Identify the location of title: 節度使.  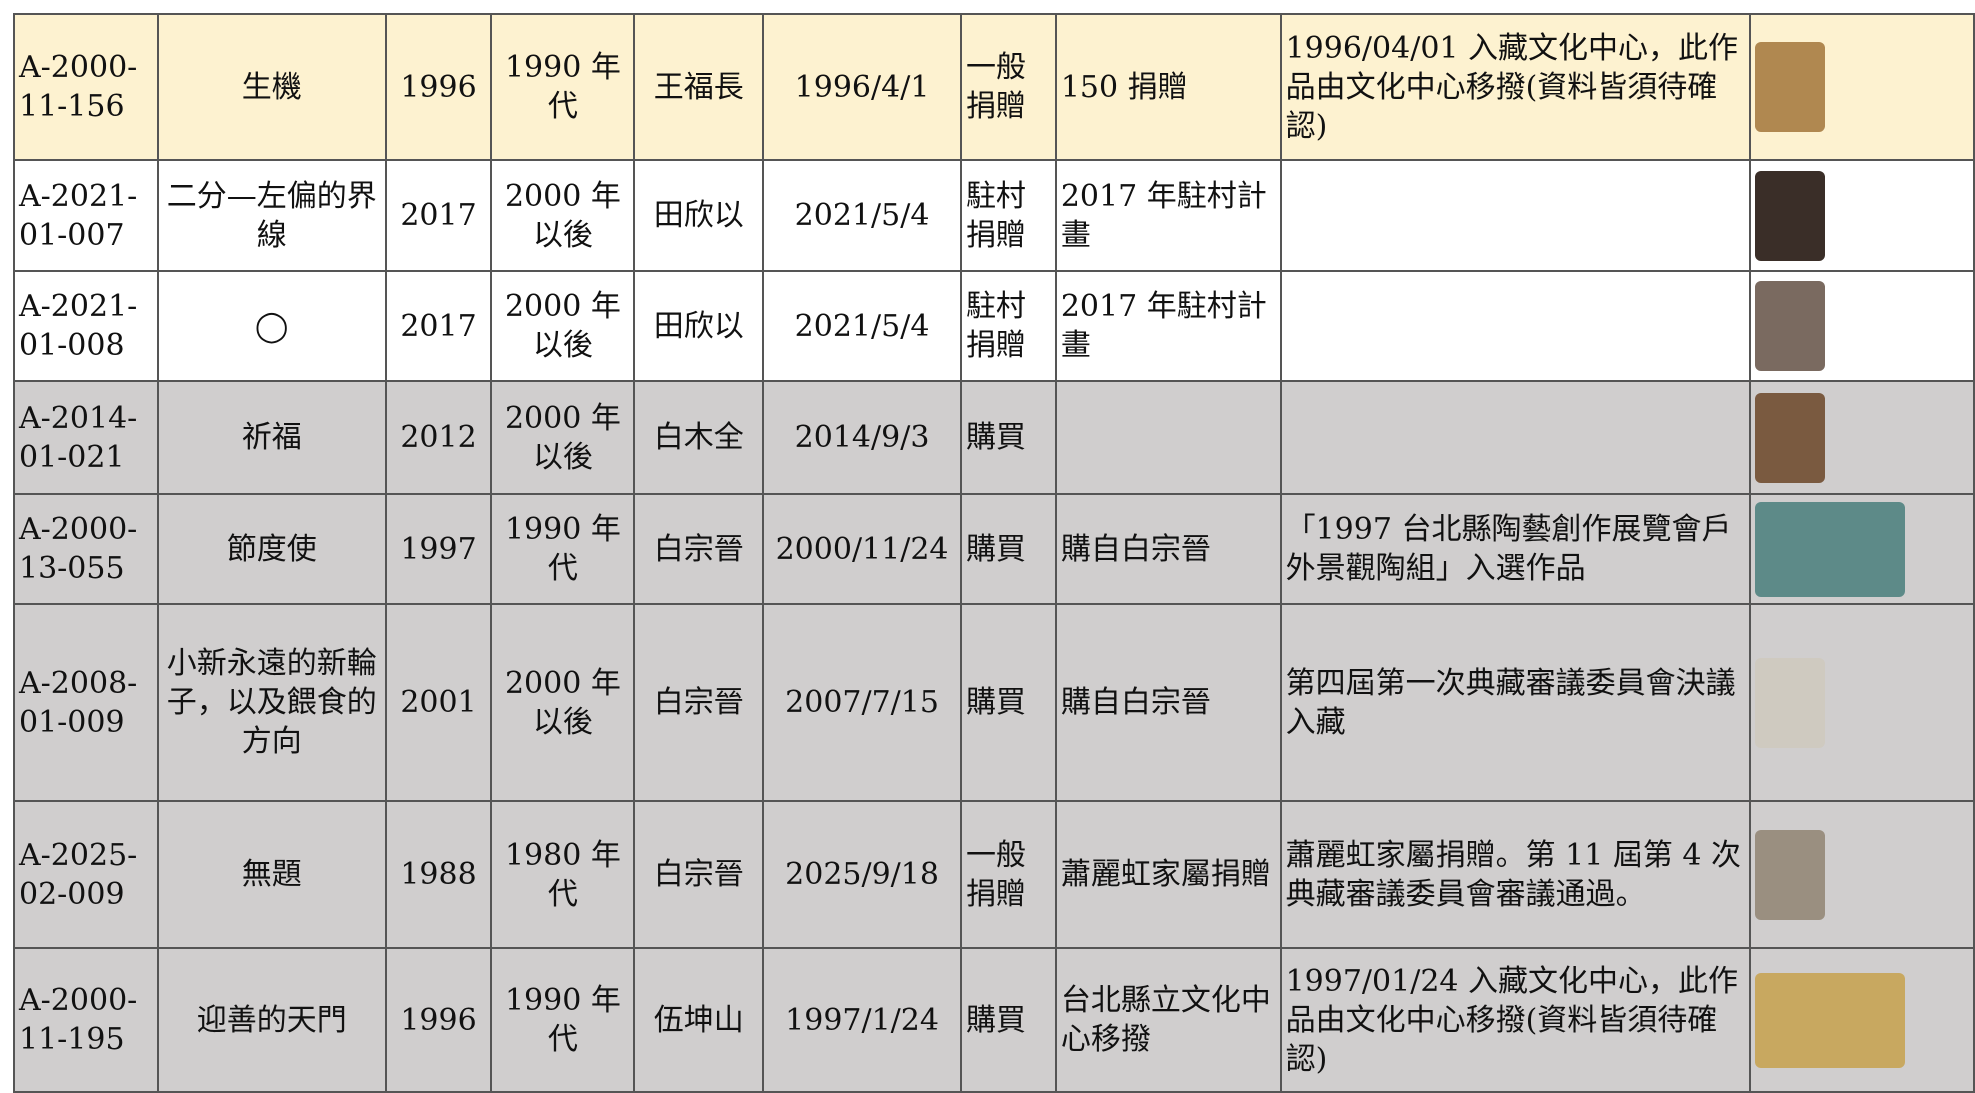
(271, 549).